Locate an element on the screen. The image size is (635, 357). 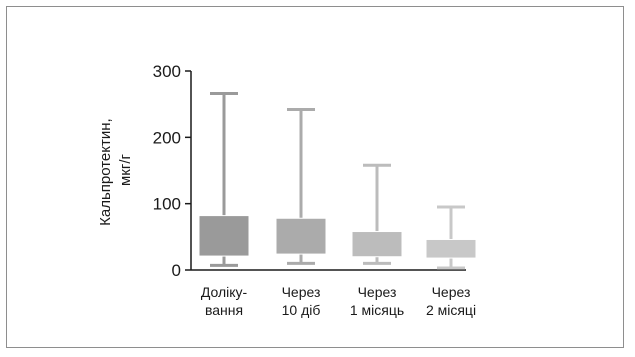
category-label-2: Через 10 діб is located at coordinates (301, 301).